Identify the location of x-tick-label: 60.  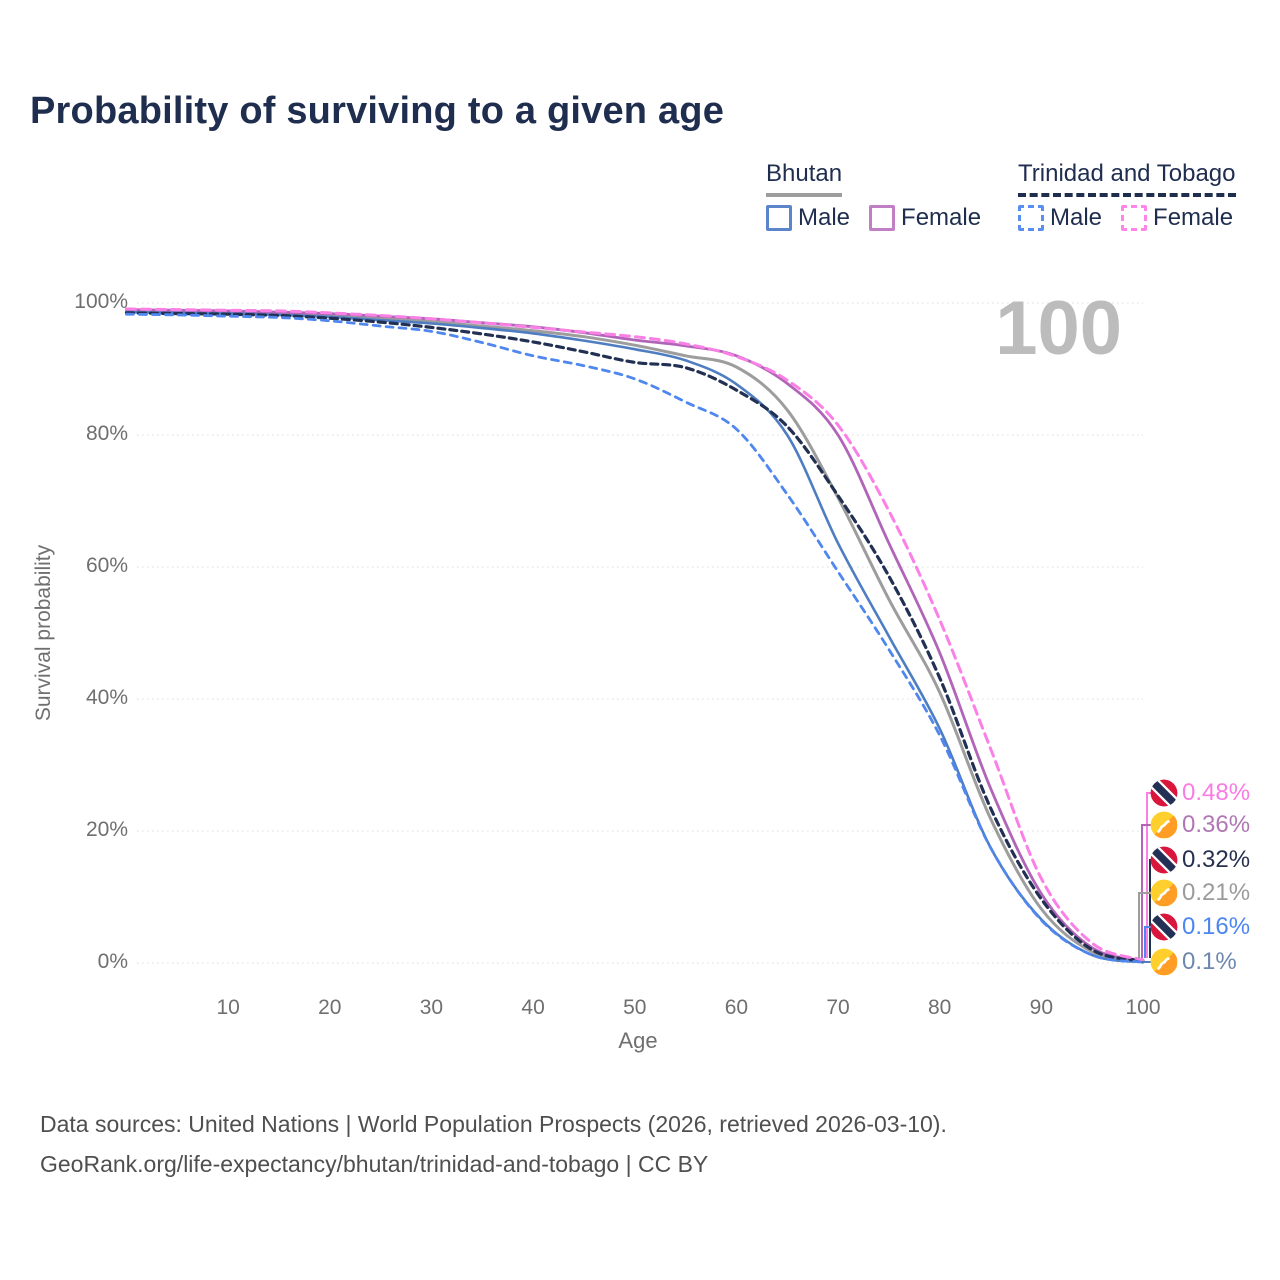
(736, 1007).